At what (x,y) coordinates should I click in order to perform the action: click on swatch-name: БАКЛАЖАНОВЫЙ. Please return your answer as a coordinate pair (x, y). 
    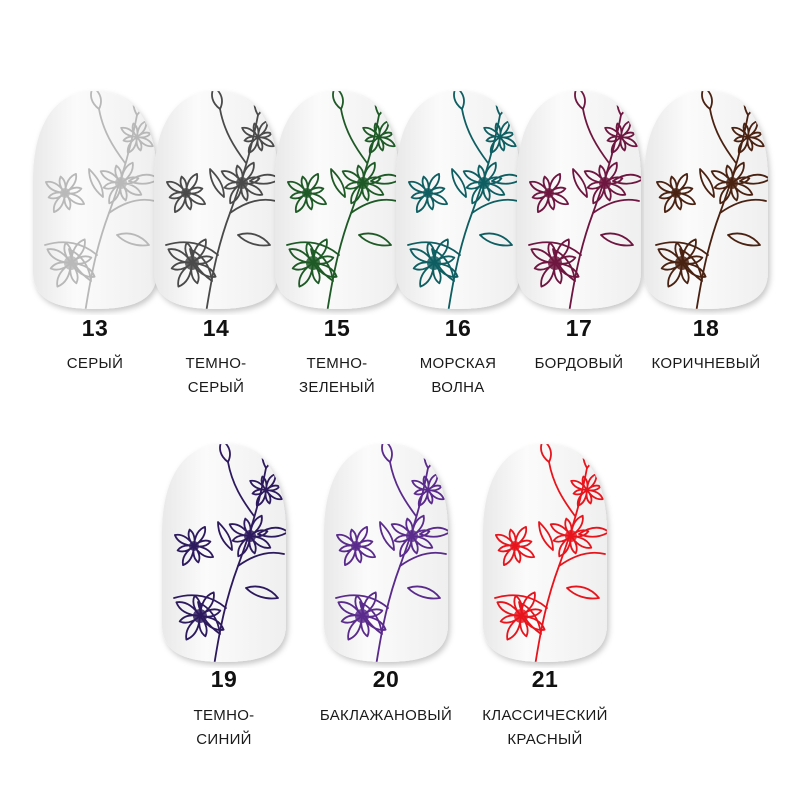
    Looking at the image, I should click on (386, 716).